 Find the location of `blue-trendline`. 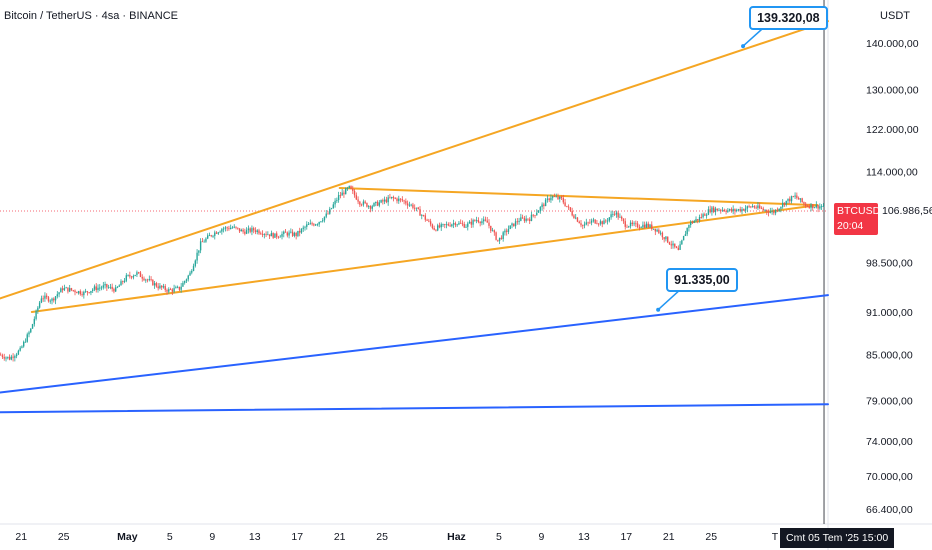

blue-trendline is located at coordinates (414, 408).